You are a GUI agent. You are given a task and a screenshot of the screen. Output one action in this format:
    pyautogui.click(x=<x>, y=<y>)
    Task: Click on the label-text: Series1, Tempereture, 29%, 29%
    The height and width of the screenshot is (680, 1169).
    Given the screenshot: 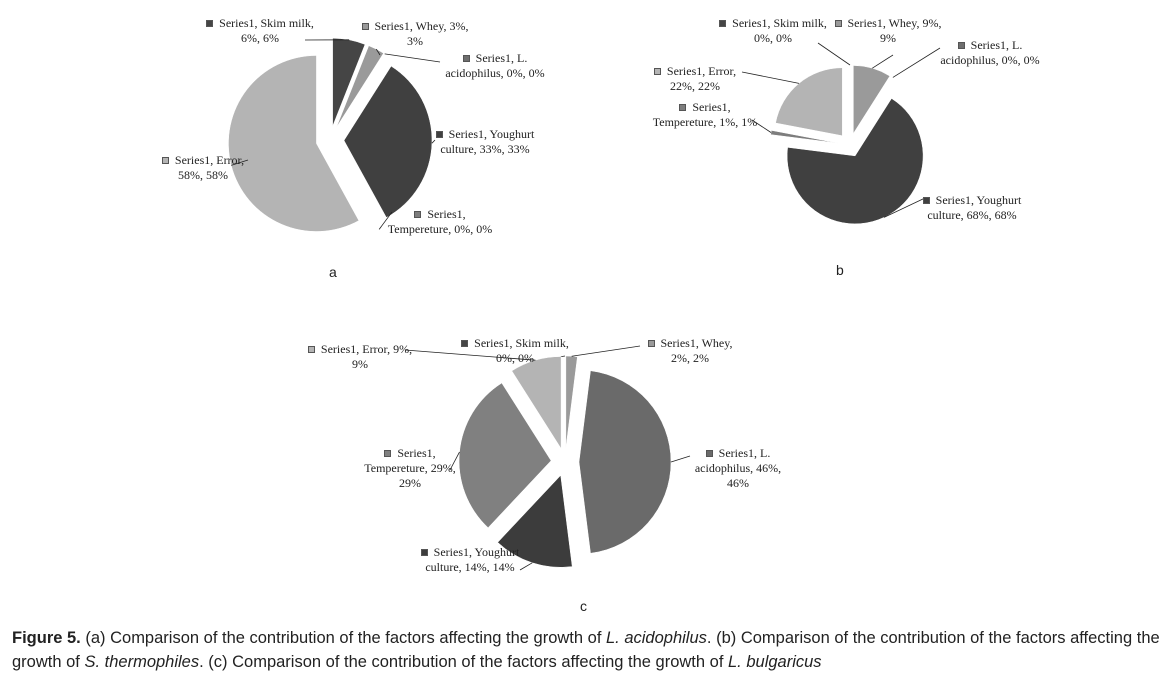 What is the action you would take?
    pyautogui.click(x=410, y=468)
    